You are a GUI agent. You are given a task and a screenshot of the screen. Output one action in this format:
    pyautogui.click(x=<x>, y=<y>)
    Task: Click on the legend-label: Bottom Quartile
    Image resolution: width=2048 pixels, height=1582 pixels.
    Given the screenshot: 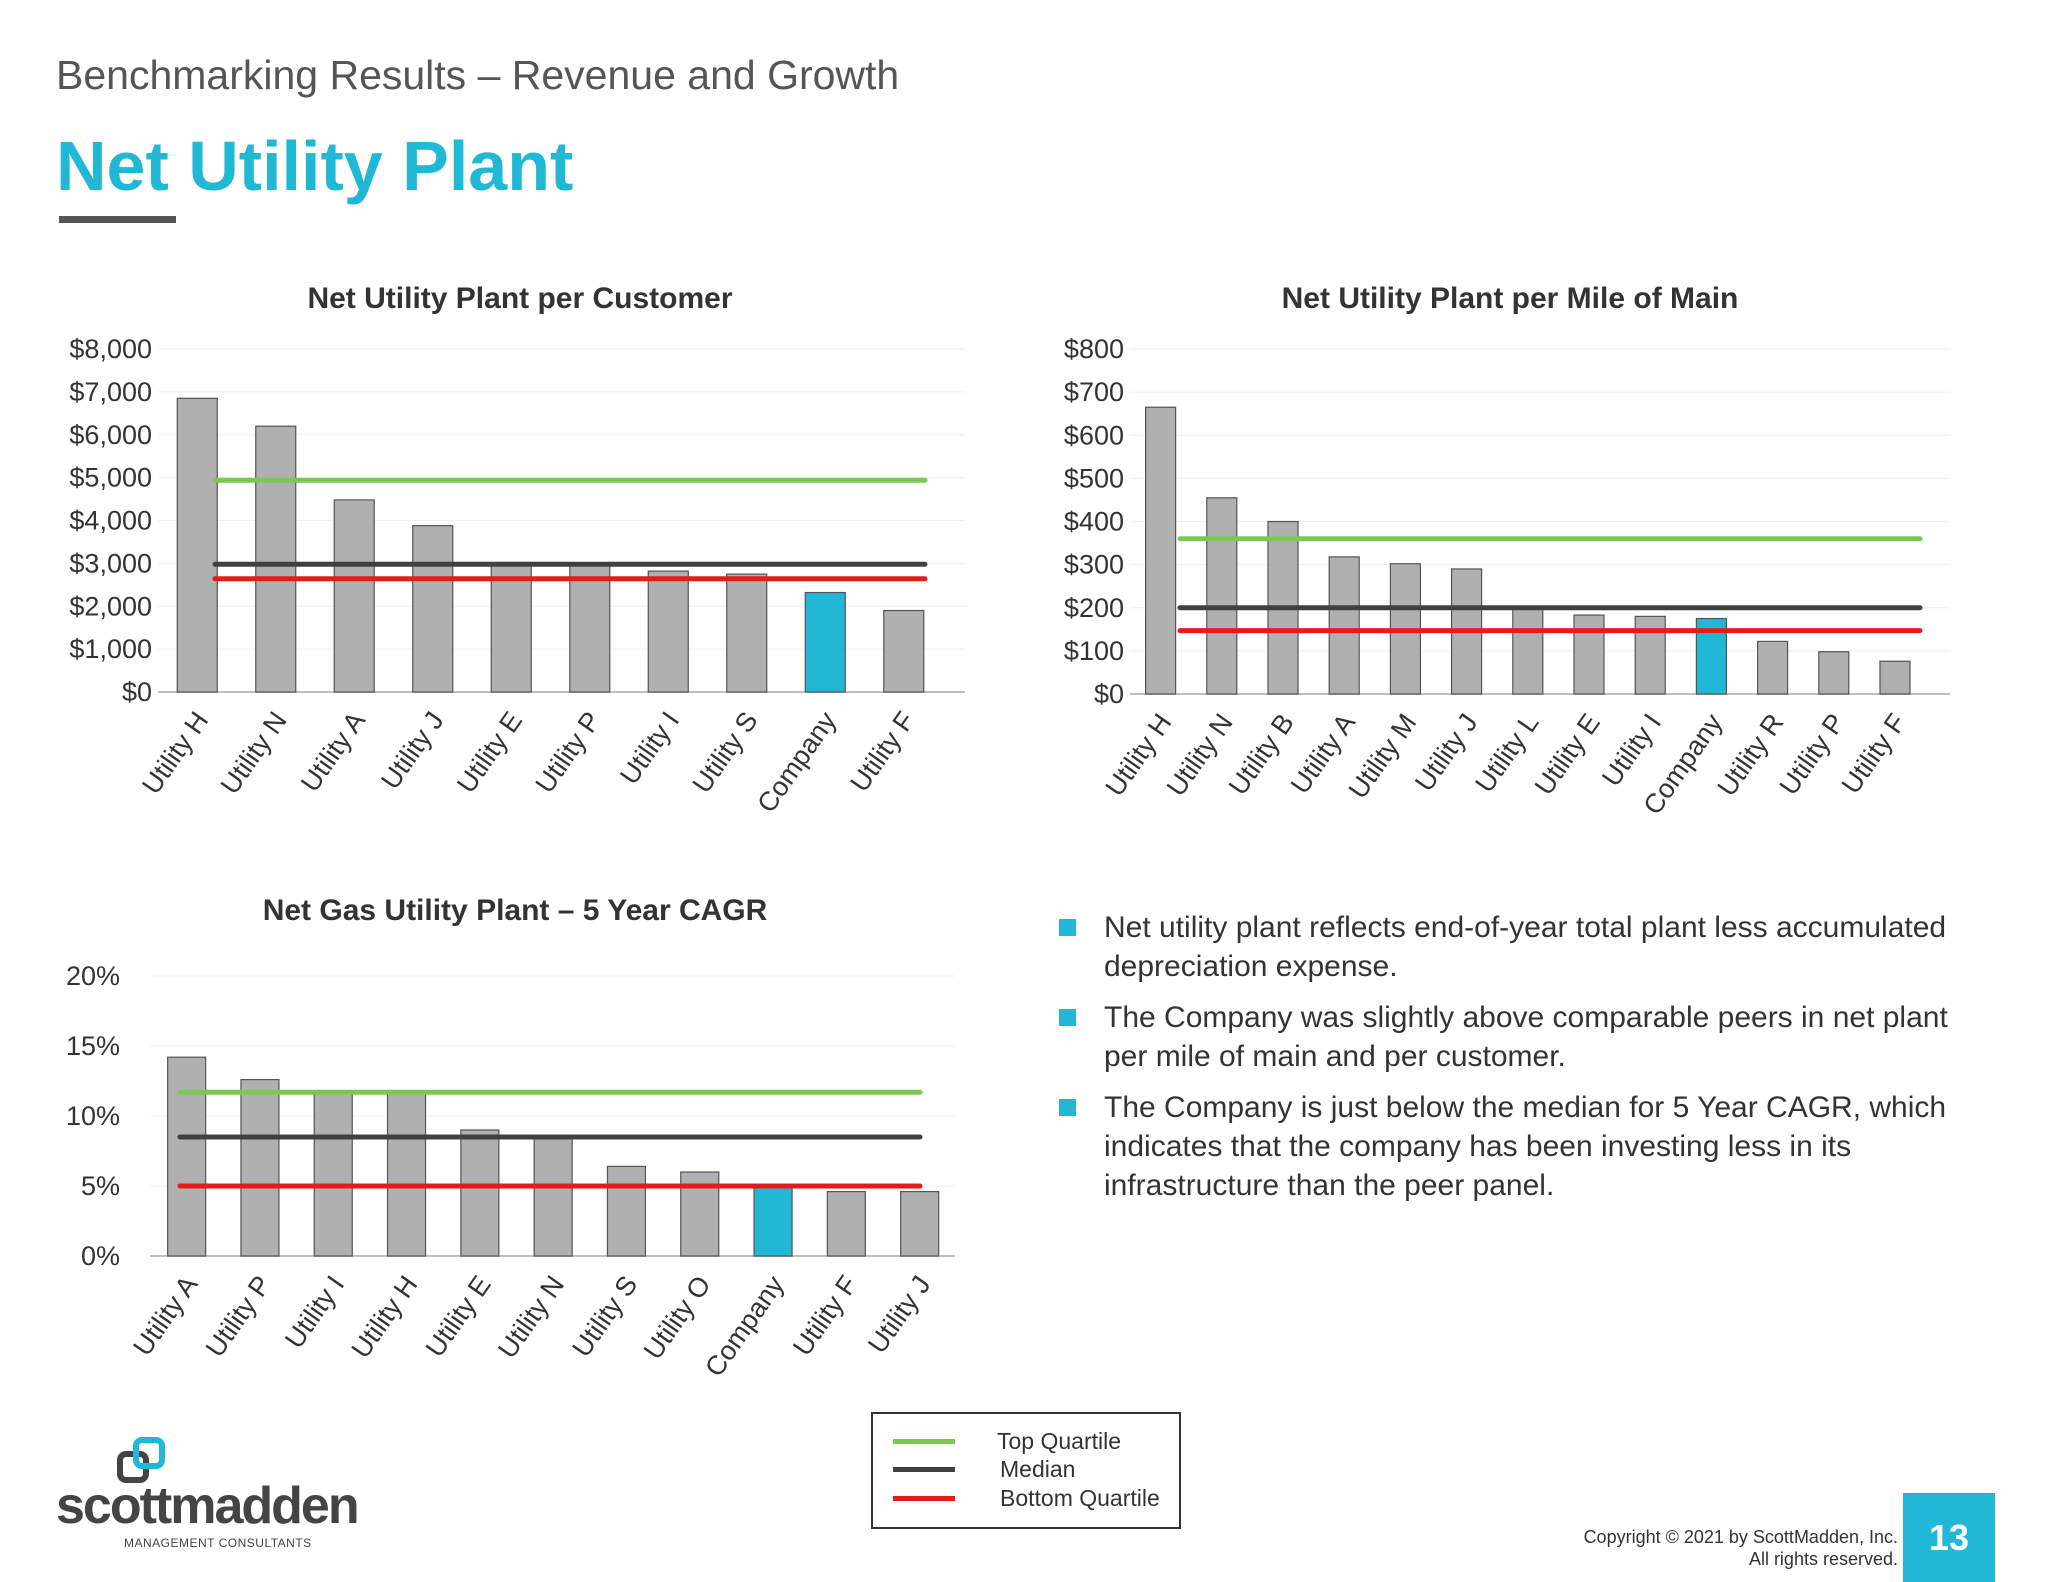 What is the action you would take?
    pyautogui.click(x=1080, y=1498)
    